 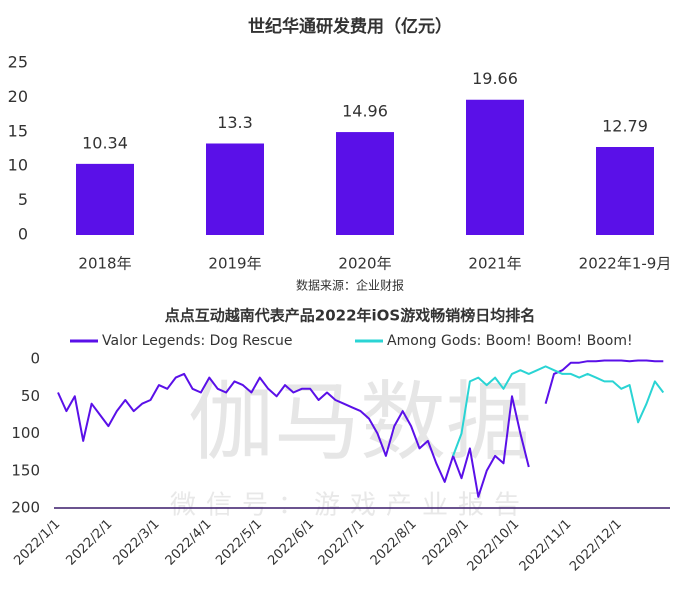 I want to click on y-tick-label: 5, so click(x=23, y=199).